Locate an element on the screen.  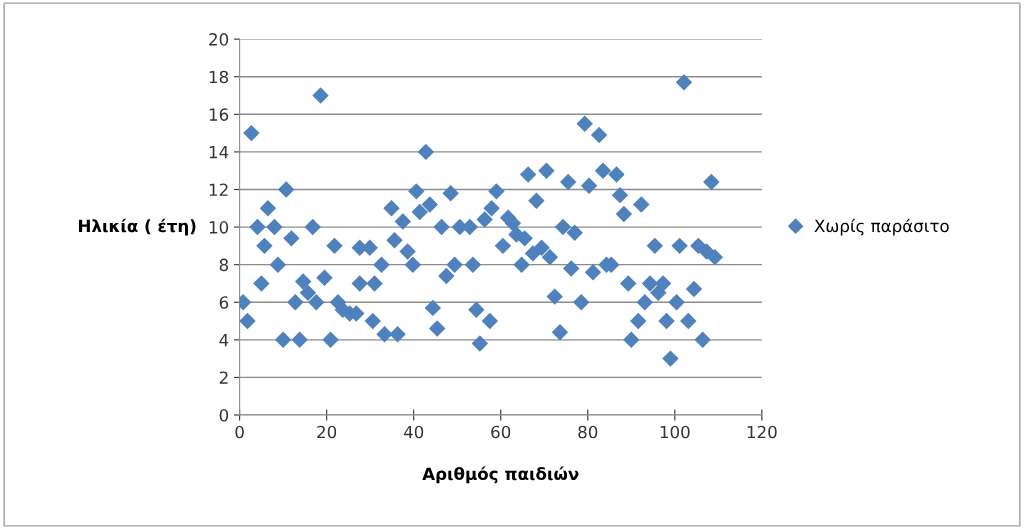
y-tick-label: 18 is located at coordinates (219, 77).